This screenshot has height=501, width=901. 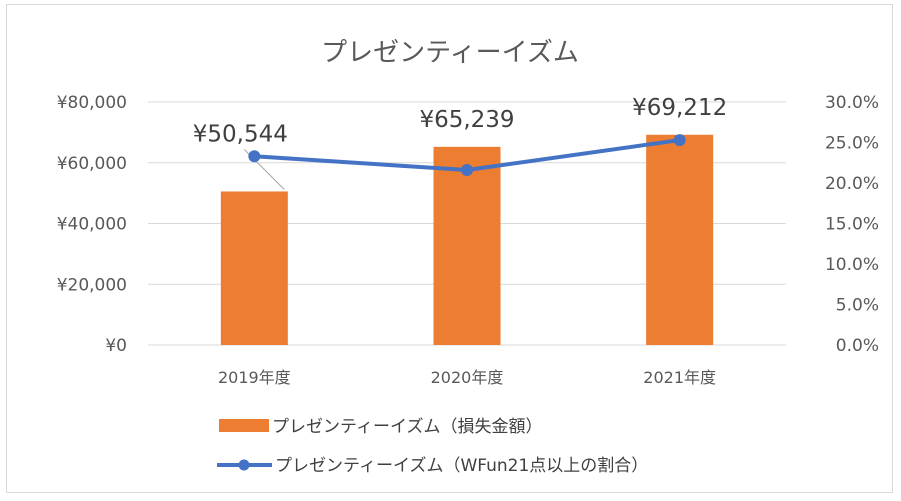 I want to click on legend-swatch-marker, so click(x=244, y=465).